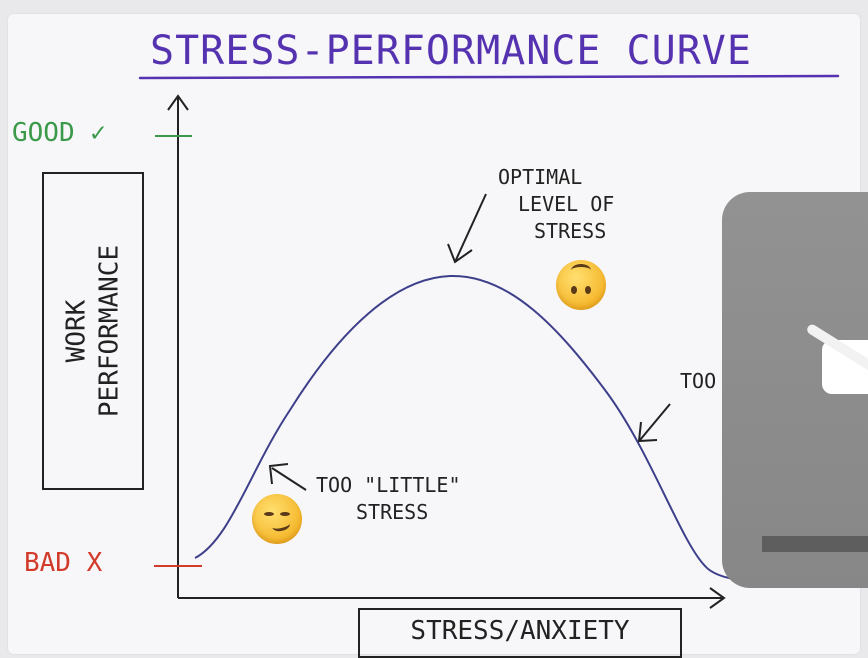 The width and height of the screenshot is (868, 658). Describe the element at coordinates (698, 381) in the screenshot. I see `too-much-annotation: TOO` at that location.